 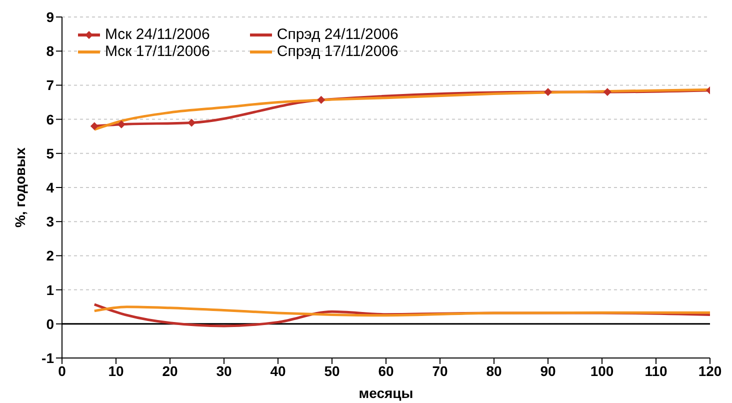 I want to click on y-tick-label: -1, so click(x=48, y=358).